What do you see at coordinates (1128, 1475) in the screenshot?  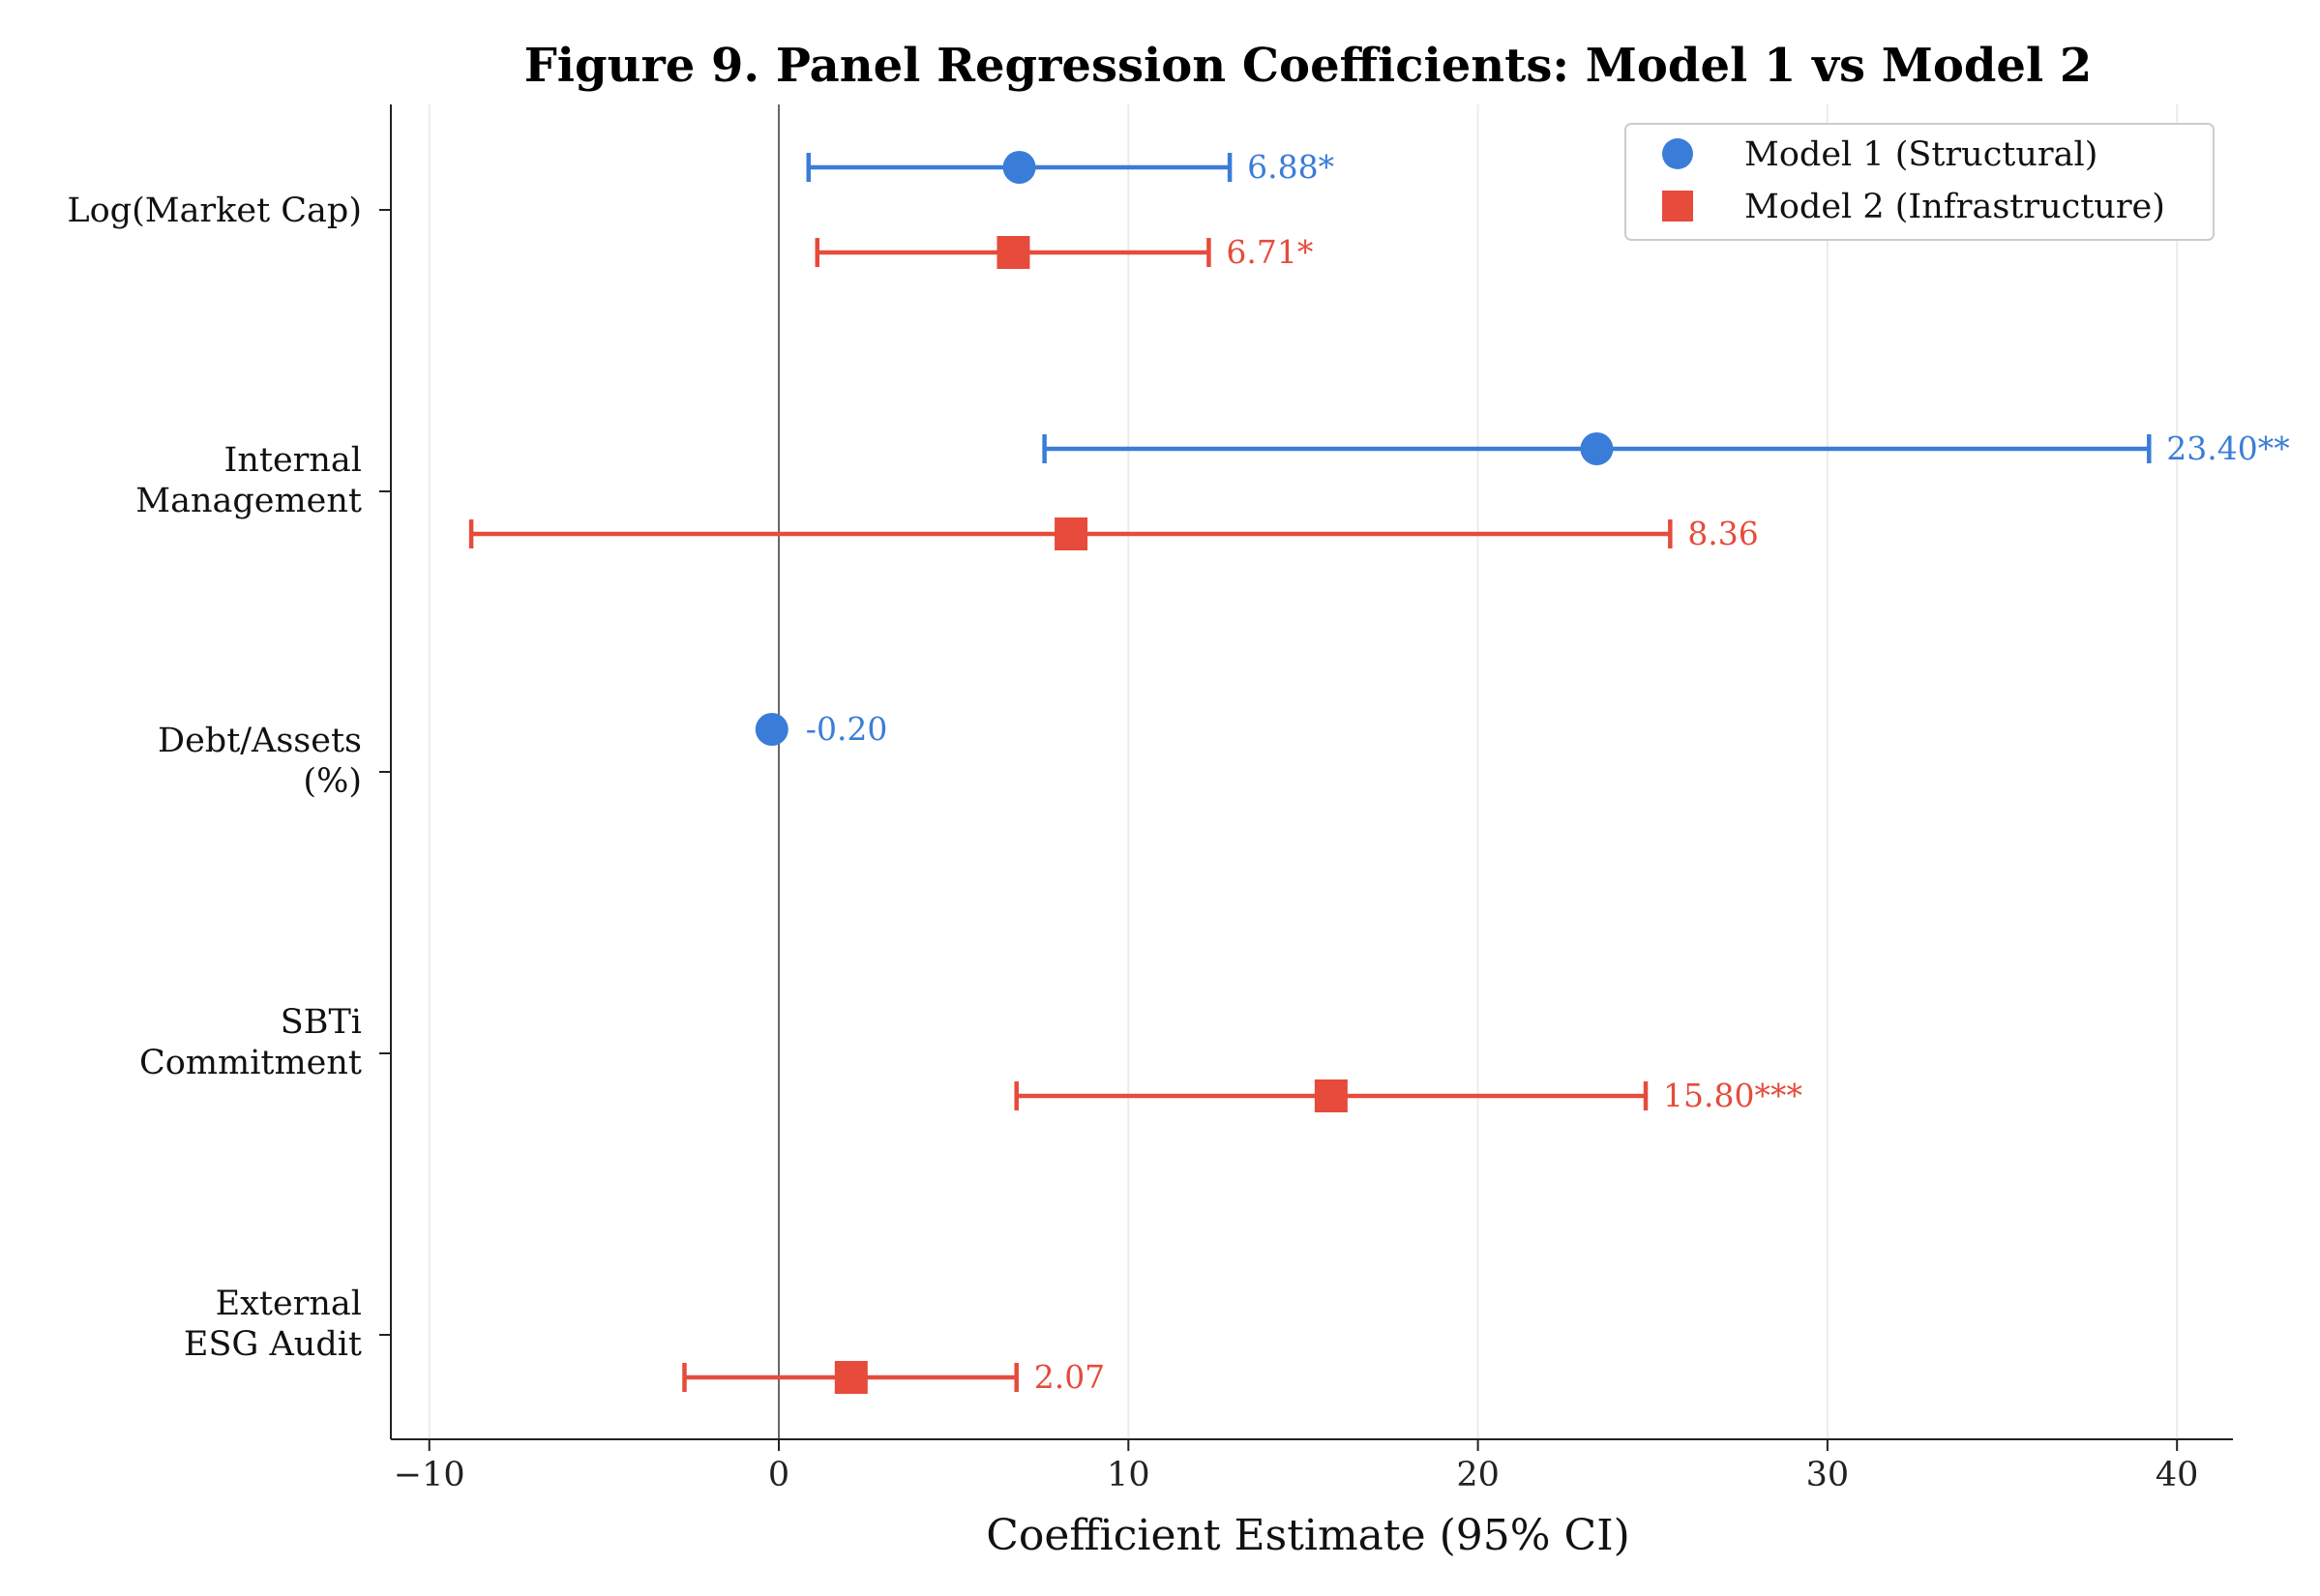 I see `x-tick-label: 10` at bounding box center [1128, 1475].